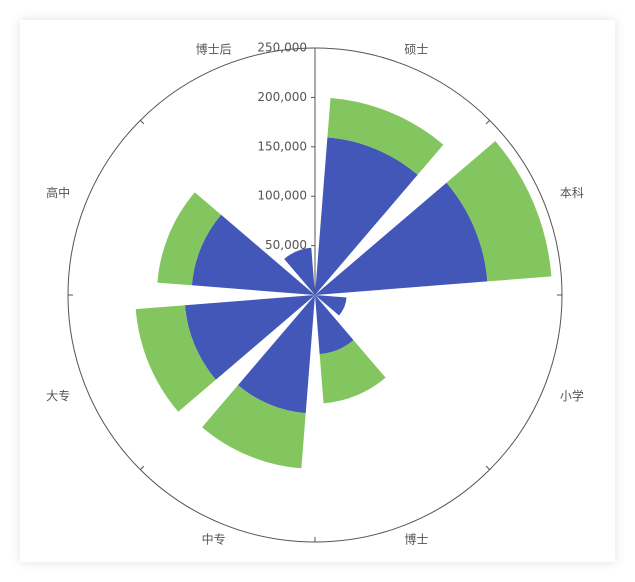  Describe the element at coordinates (416, 538) in the screenshot. I see `category-label: 博士` at that location.